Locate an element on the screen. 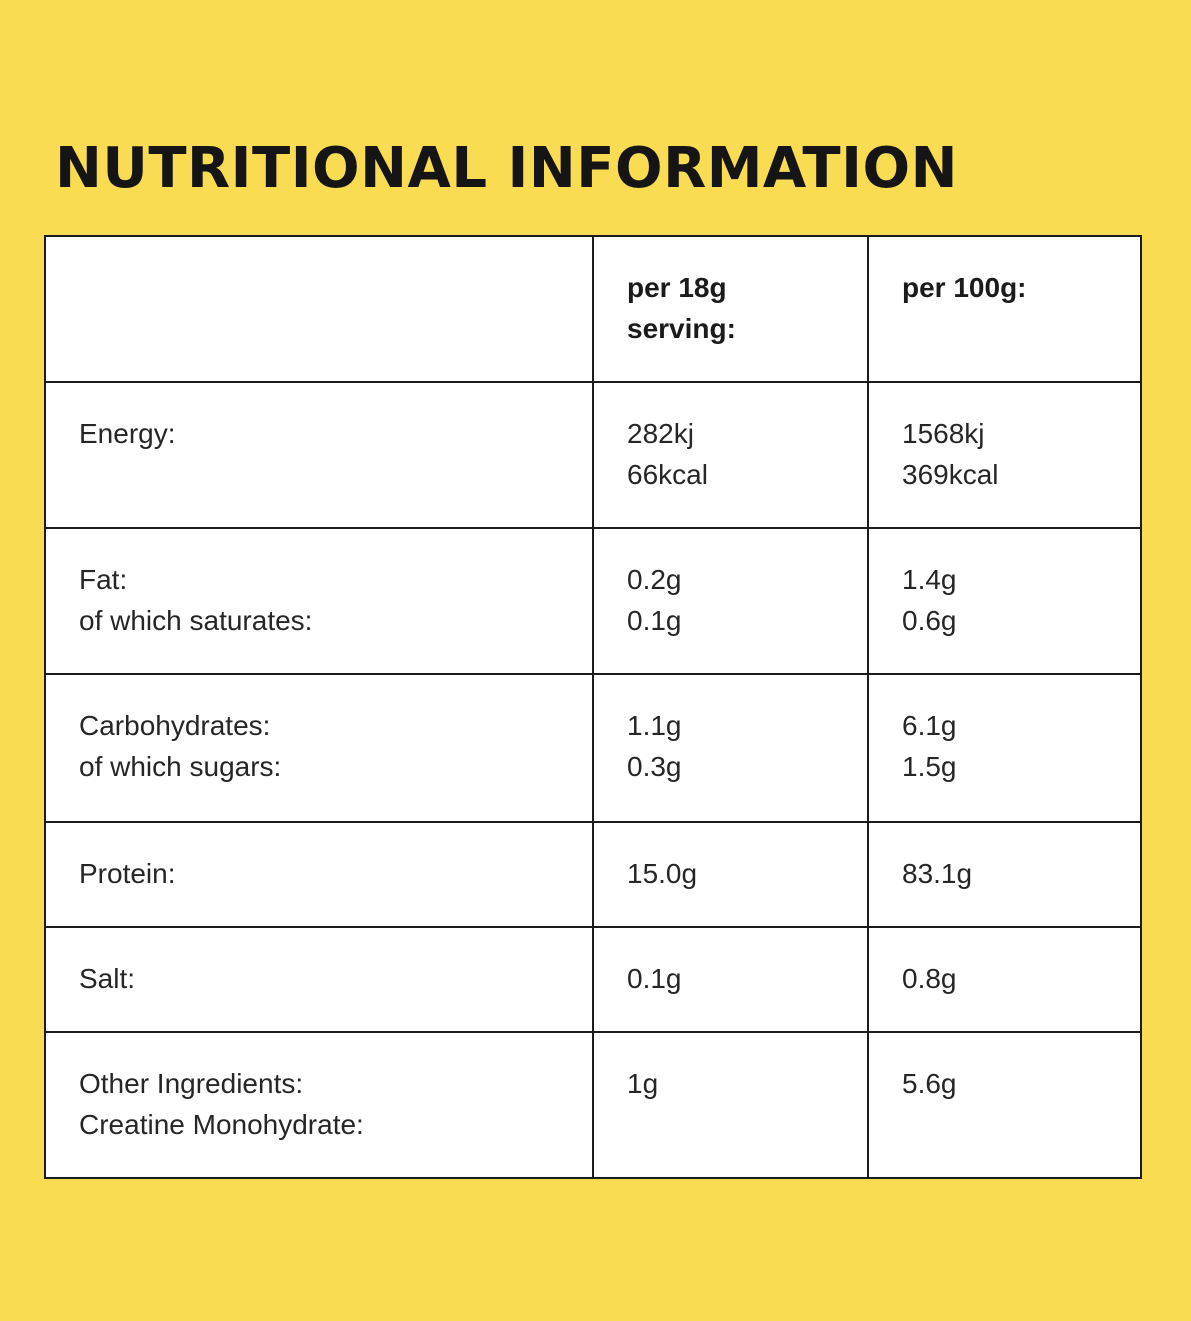  row-serving-cell: 0.2g 0.1g is located at coordinates (730, 601).